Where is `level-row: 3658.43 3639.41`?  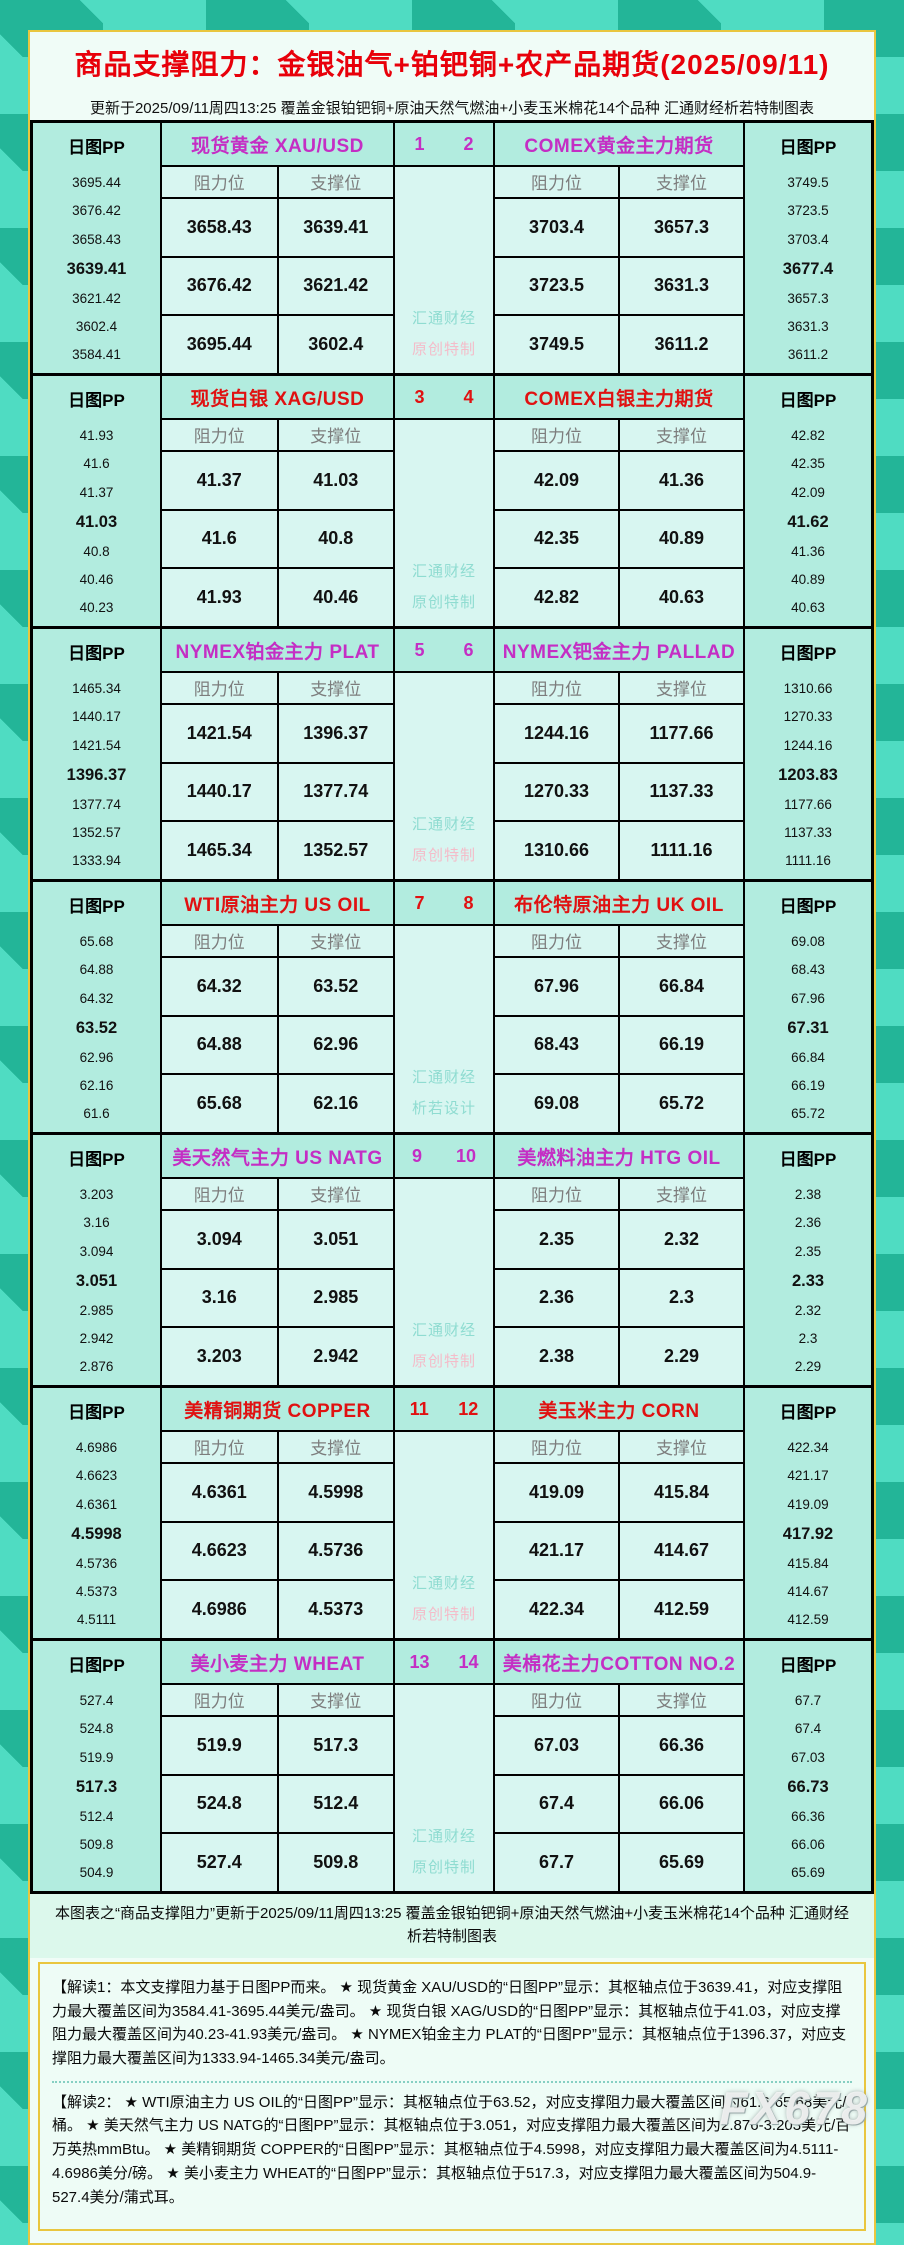
level-row: 3658.43 3639.41 is located at coordinates (277, 226).